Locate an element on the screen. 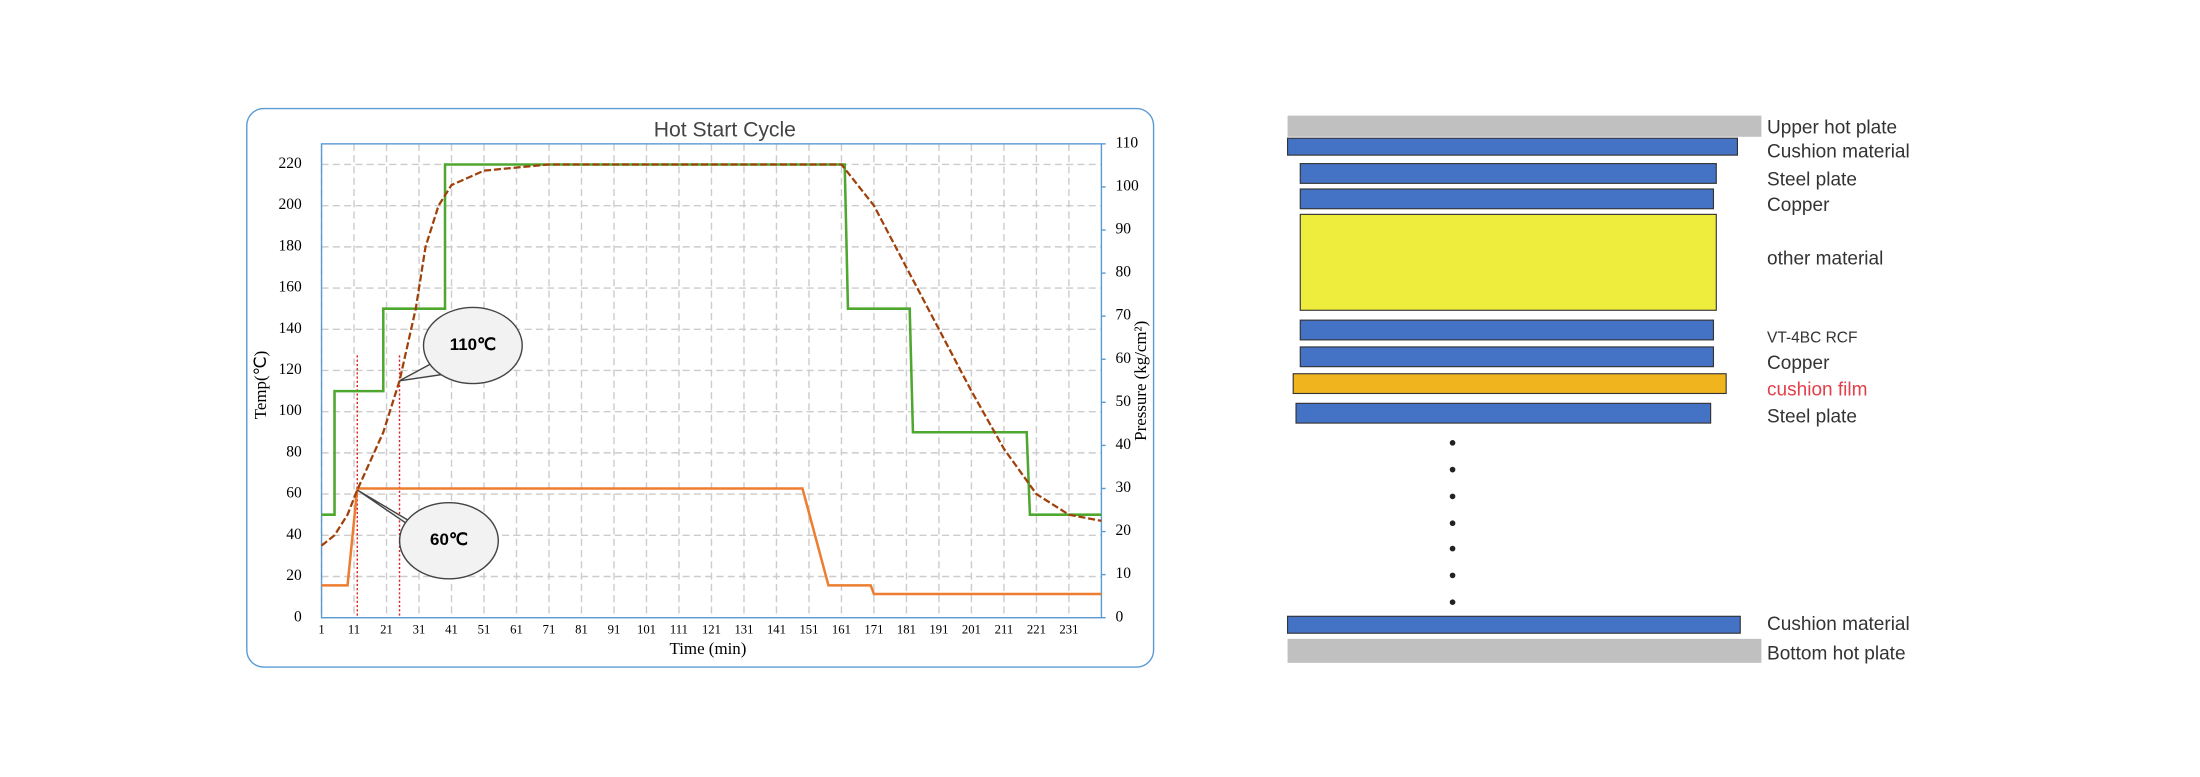  x-tick-label: 171 is located at coordinates (873, 629).